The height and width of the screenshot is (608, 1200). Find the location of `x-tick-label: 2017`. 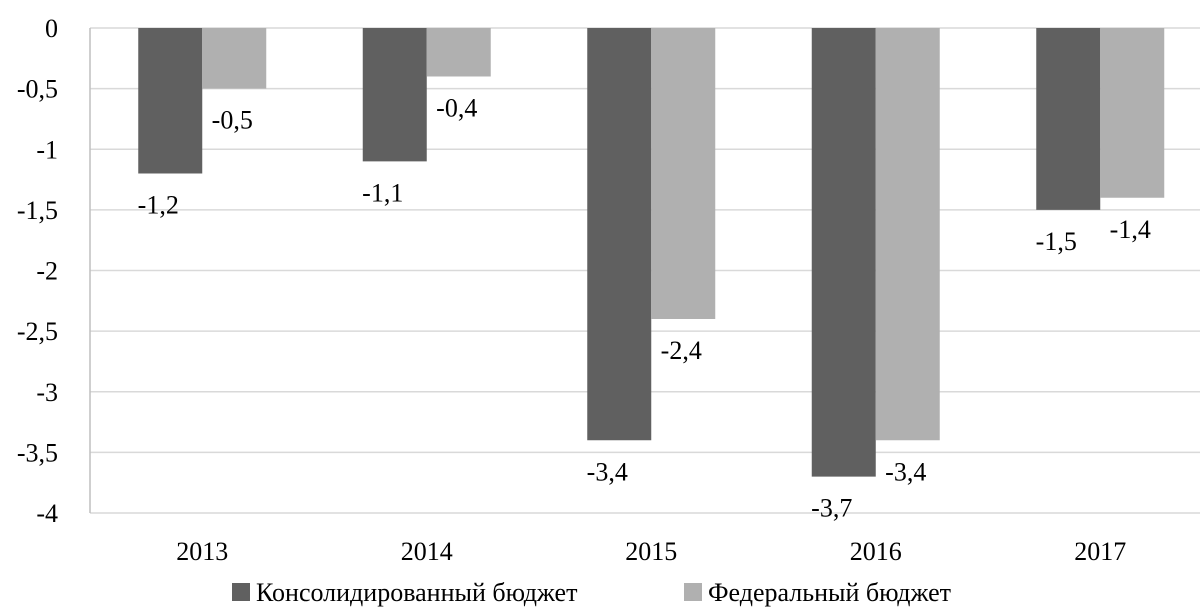

x-tick-label: 2017 is located at coordinates (1100, 551).